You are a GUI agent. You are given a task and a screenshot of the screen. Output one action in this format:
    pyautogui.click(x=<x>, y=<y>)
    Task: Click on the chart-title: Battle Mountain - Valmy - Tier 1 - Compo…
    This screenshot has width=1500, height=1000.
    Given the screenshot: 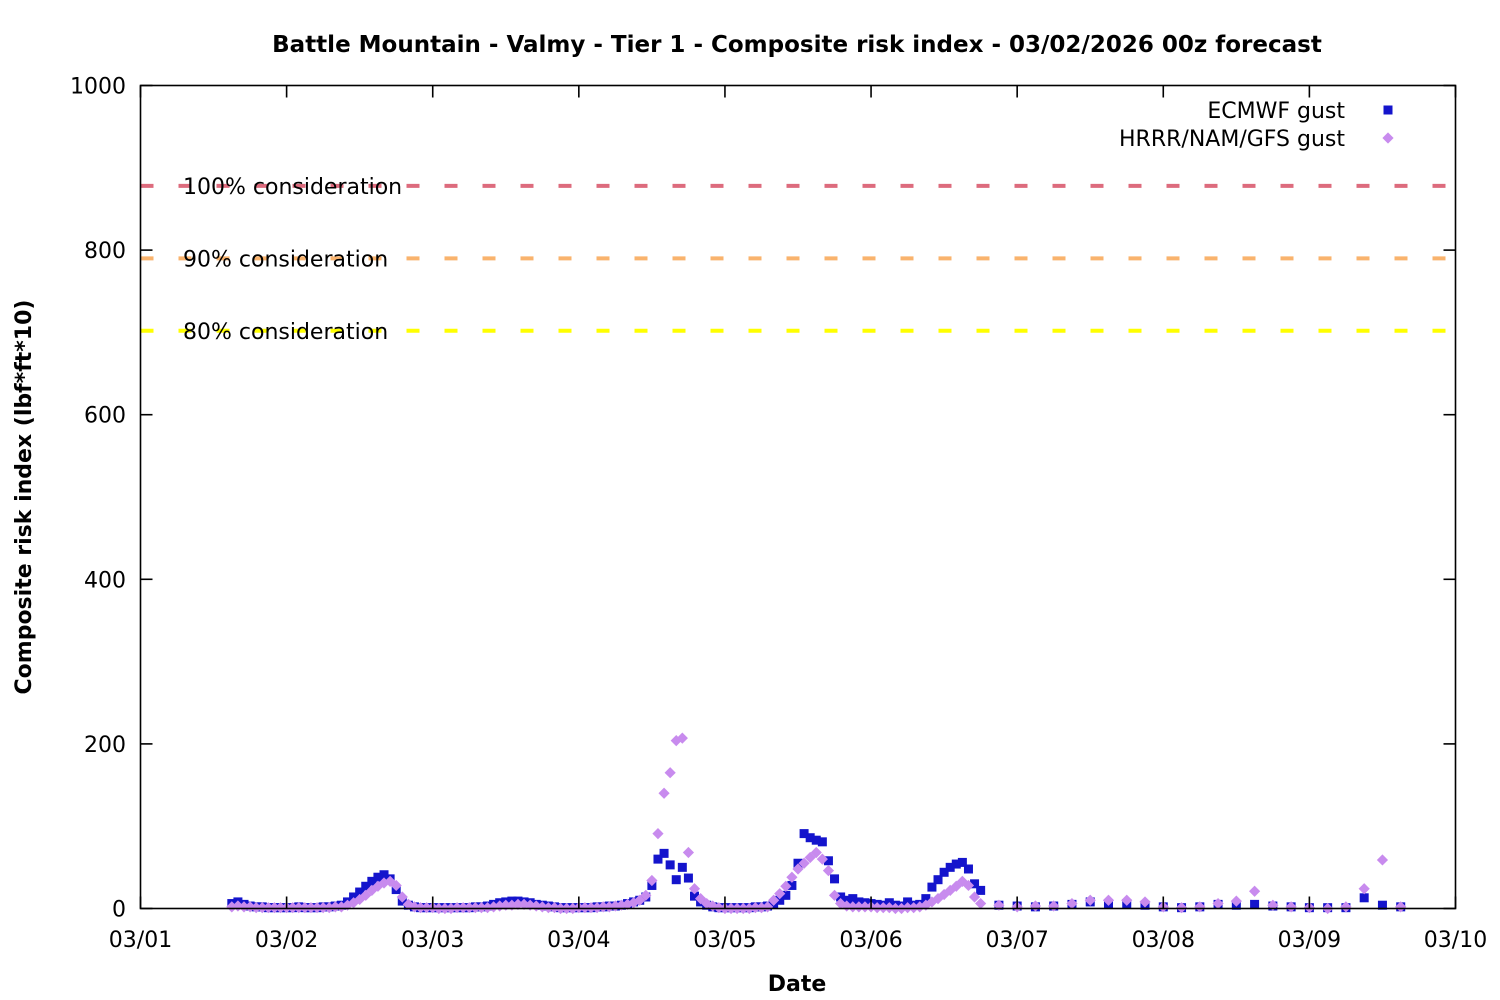 What is the action you would take?
    pyautogui.click(x=797, y=45)
    